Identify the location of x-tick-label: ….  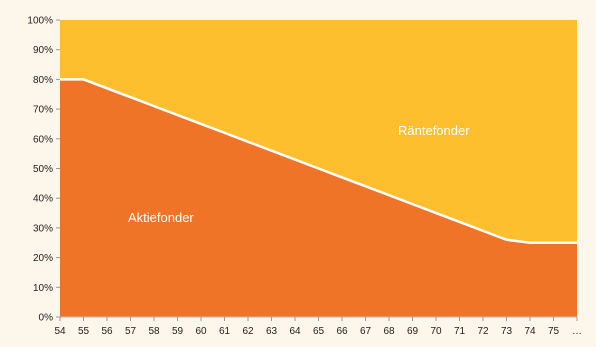
(577, 331).